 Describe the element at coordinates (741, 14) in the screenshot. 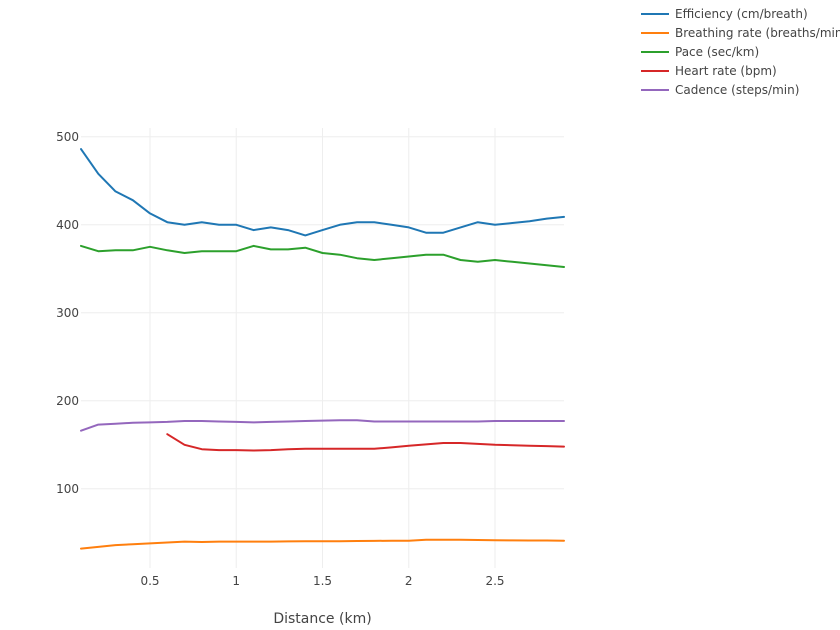

I see `legend-label: Efficiency (cm/breath)` at that location.